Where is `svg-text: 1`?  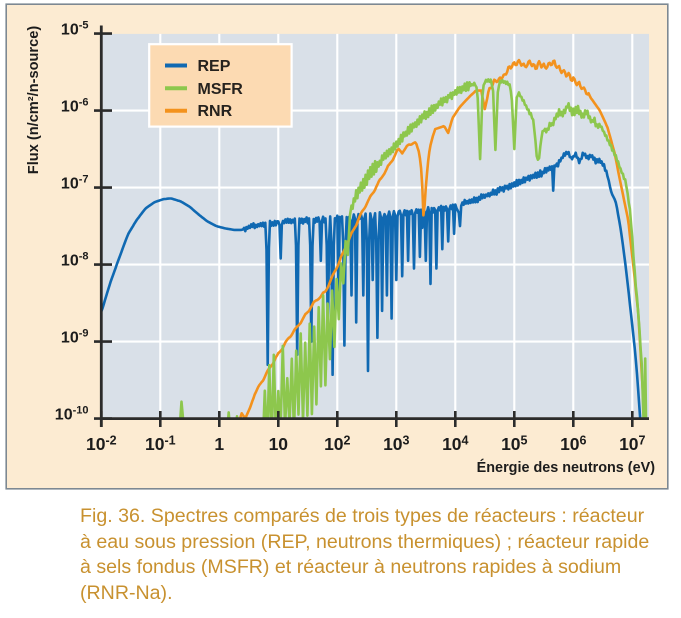
svg-text: 1 is located at coordinates (219, 444).